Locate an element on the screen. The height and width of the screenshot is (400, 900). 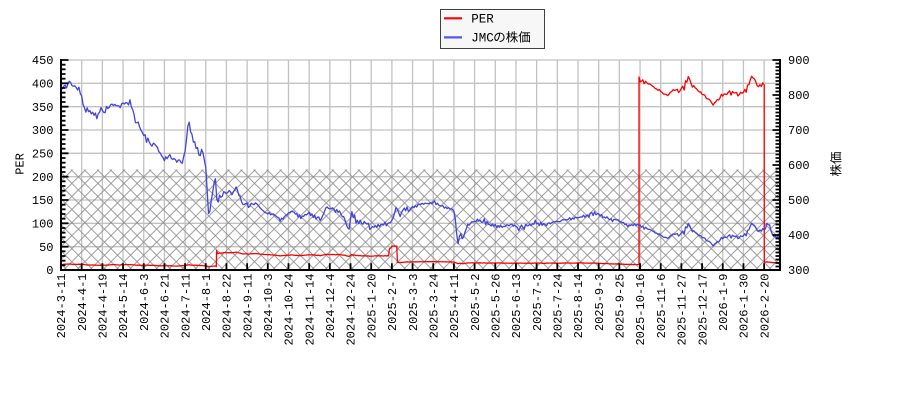
svg-text: 0 is located at coordinates (49, 271).